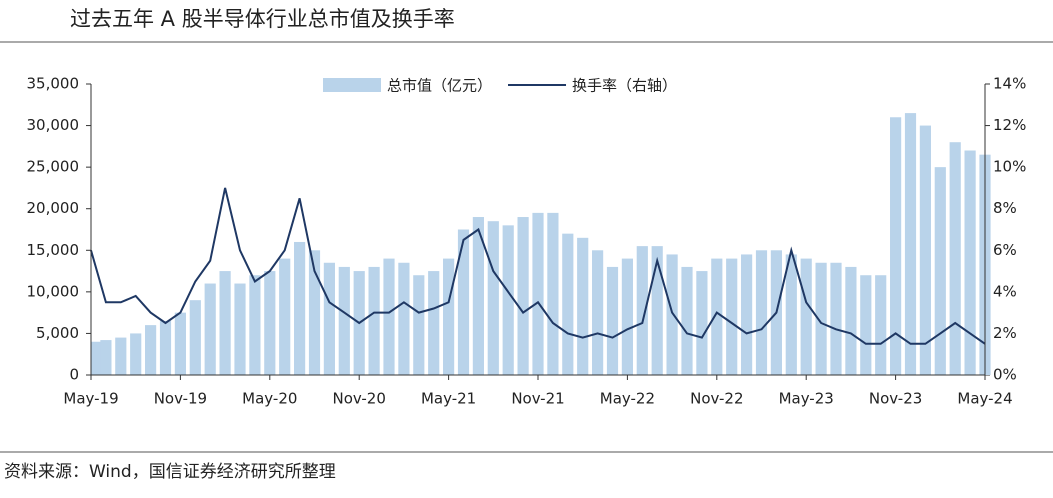 The height and width of the screenshot is (498, 1053). What do you see at coordinates (716, 399) in the screenshot?
I see `x-tick-label: Nov-22` at bounding box center [716, 399].